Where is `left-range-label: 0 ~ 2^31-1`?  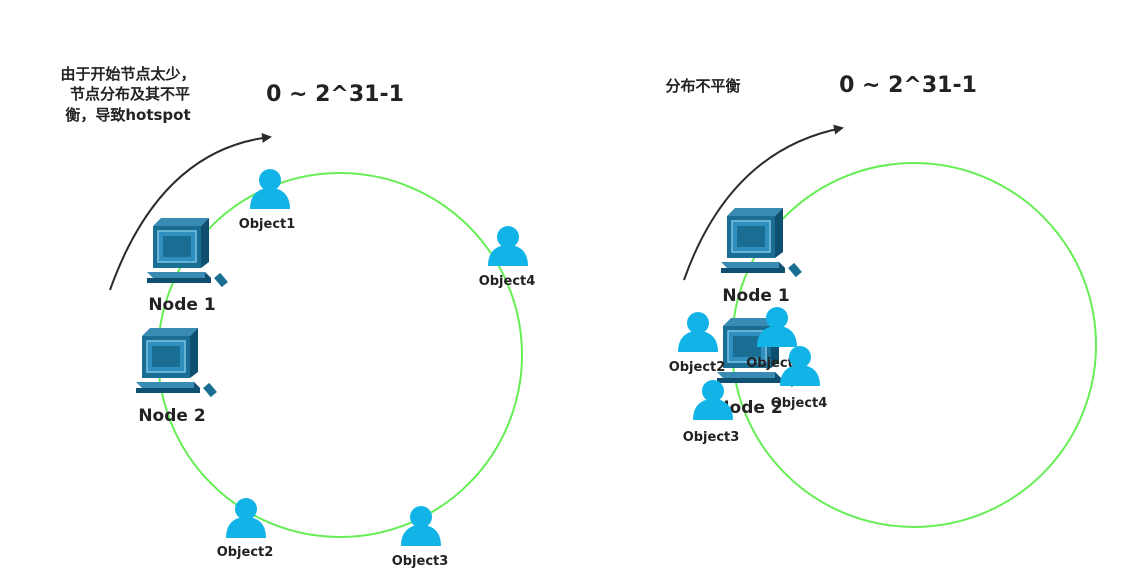
left-range-label: 0 ~ 2^31-1 is located at coordinates (335, 94).